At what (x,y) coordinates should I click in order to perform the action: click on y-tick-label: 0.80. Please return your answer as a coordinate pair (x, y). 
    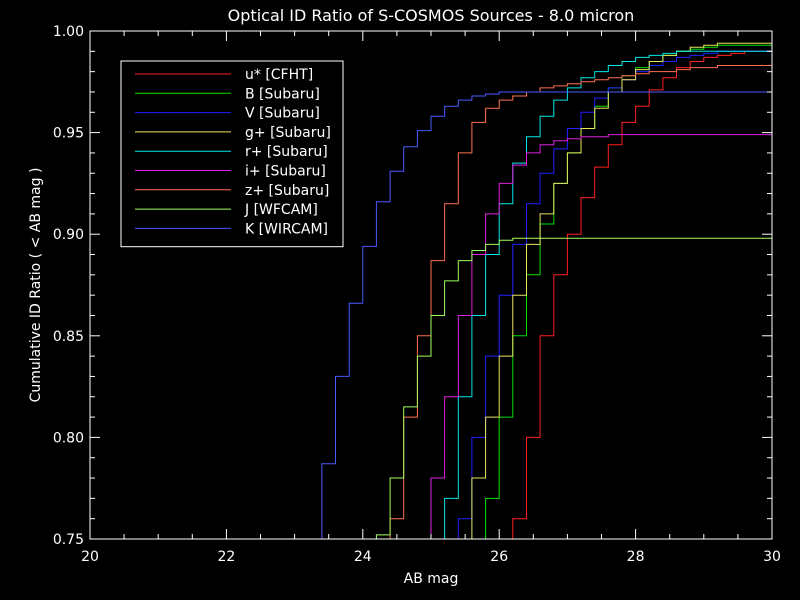
    Looking at the image, I should click on (68, 438).